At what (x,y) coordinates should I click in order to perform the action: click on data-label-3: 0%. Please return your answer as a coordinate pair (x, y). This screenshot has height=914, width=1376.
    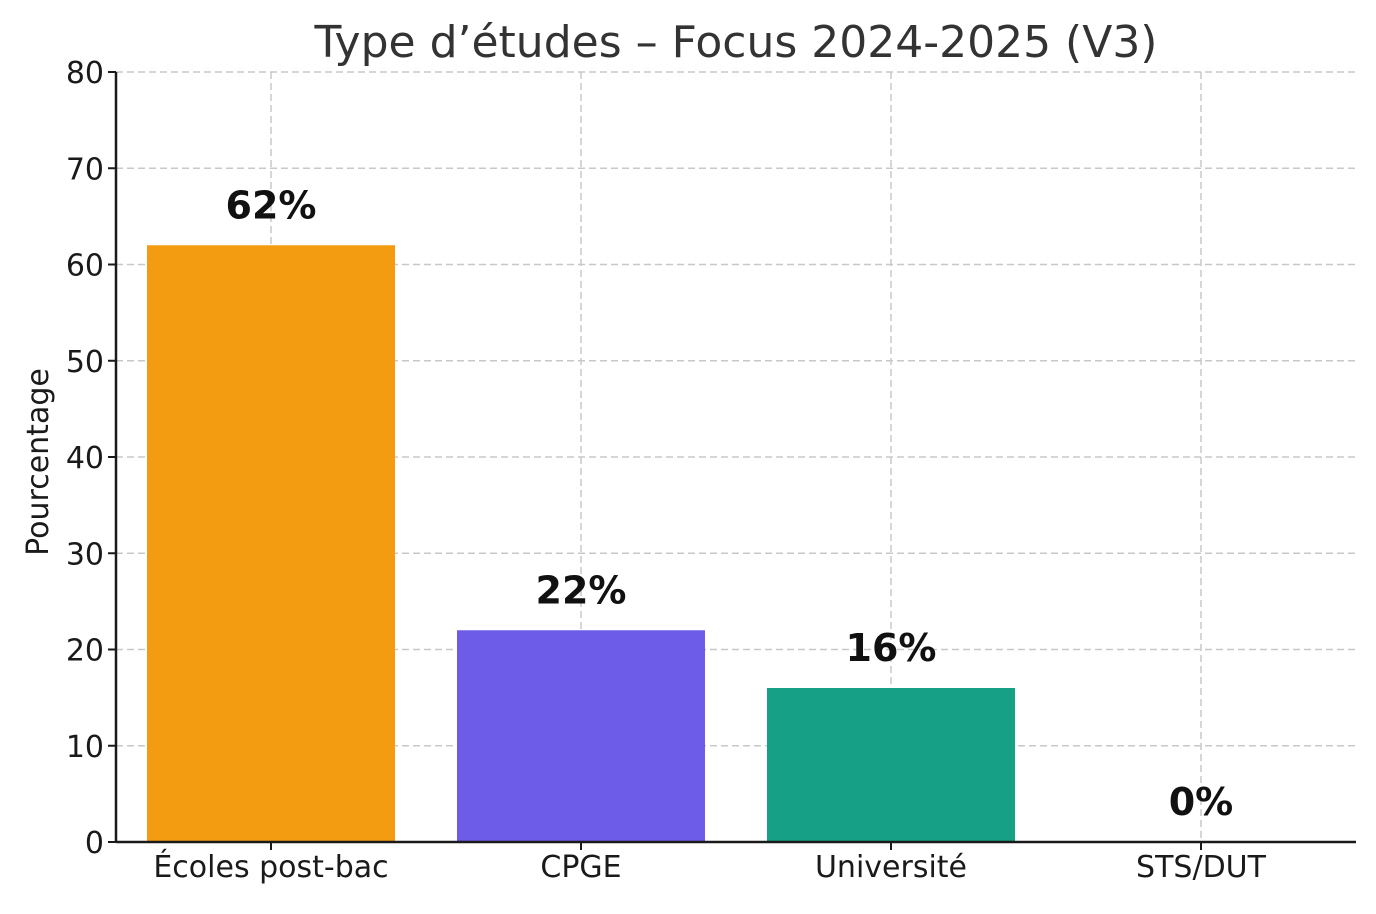
    Looking at the image, I should click on (1201, 802).